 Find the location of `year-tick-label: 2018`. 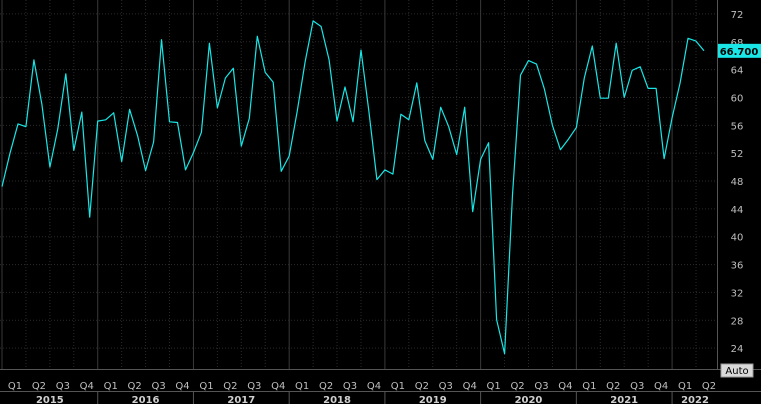

year-tick-label: 2018 is located at coordinates (337, 399).